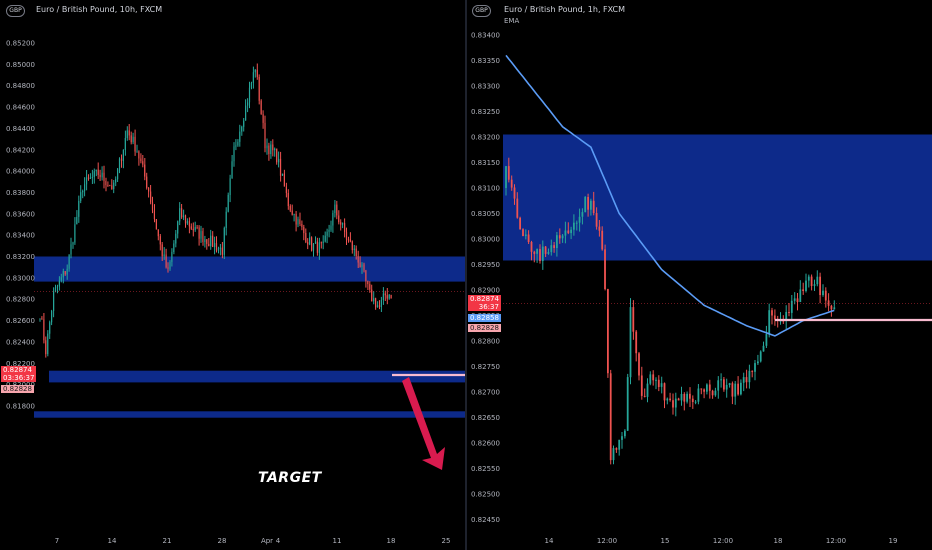 The height and width of the screenshot is (550, 932). Describe the element at coordinates (485, 495) in the screenshot. I see `price-axis-label: 0.82500` at that location.